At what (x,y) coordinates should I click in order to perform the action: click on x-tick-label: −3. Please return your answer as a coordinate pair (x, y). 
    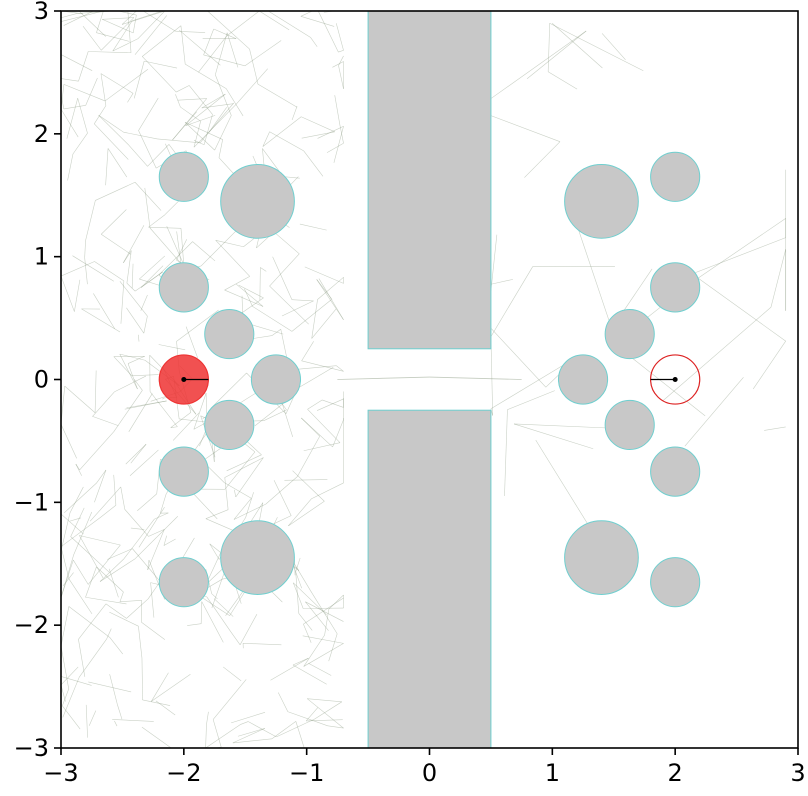
    Looking at the image, I should click on (60, 773).